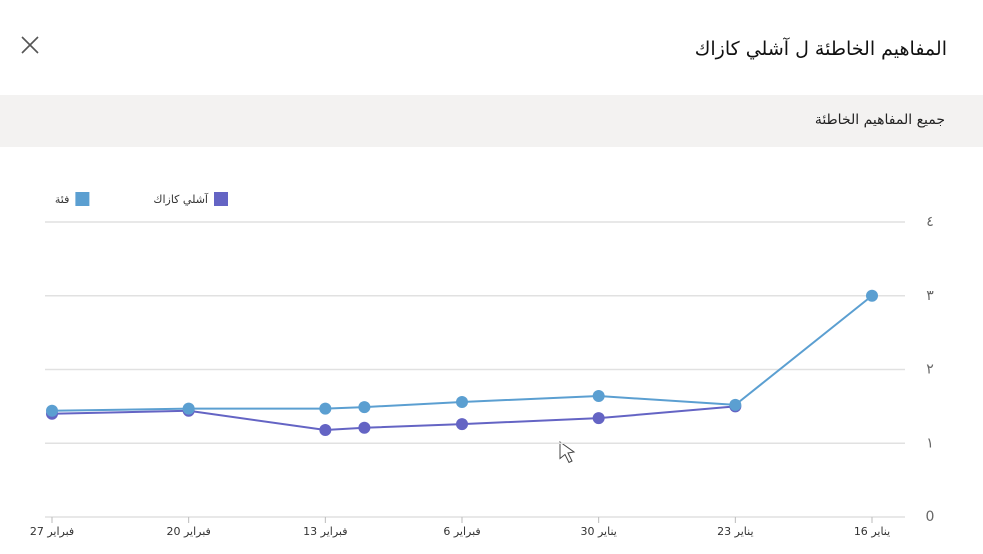 This screenshot has height=554, width=983. I want to click on y-tick-label: ٣, so click(930, 296).